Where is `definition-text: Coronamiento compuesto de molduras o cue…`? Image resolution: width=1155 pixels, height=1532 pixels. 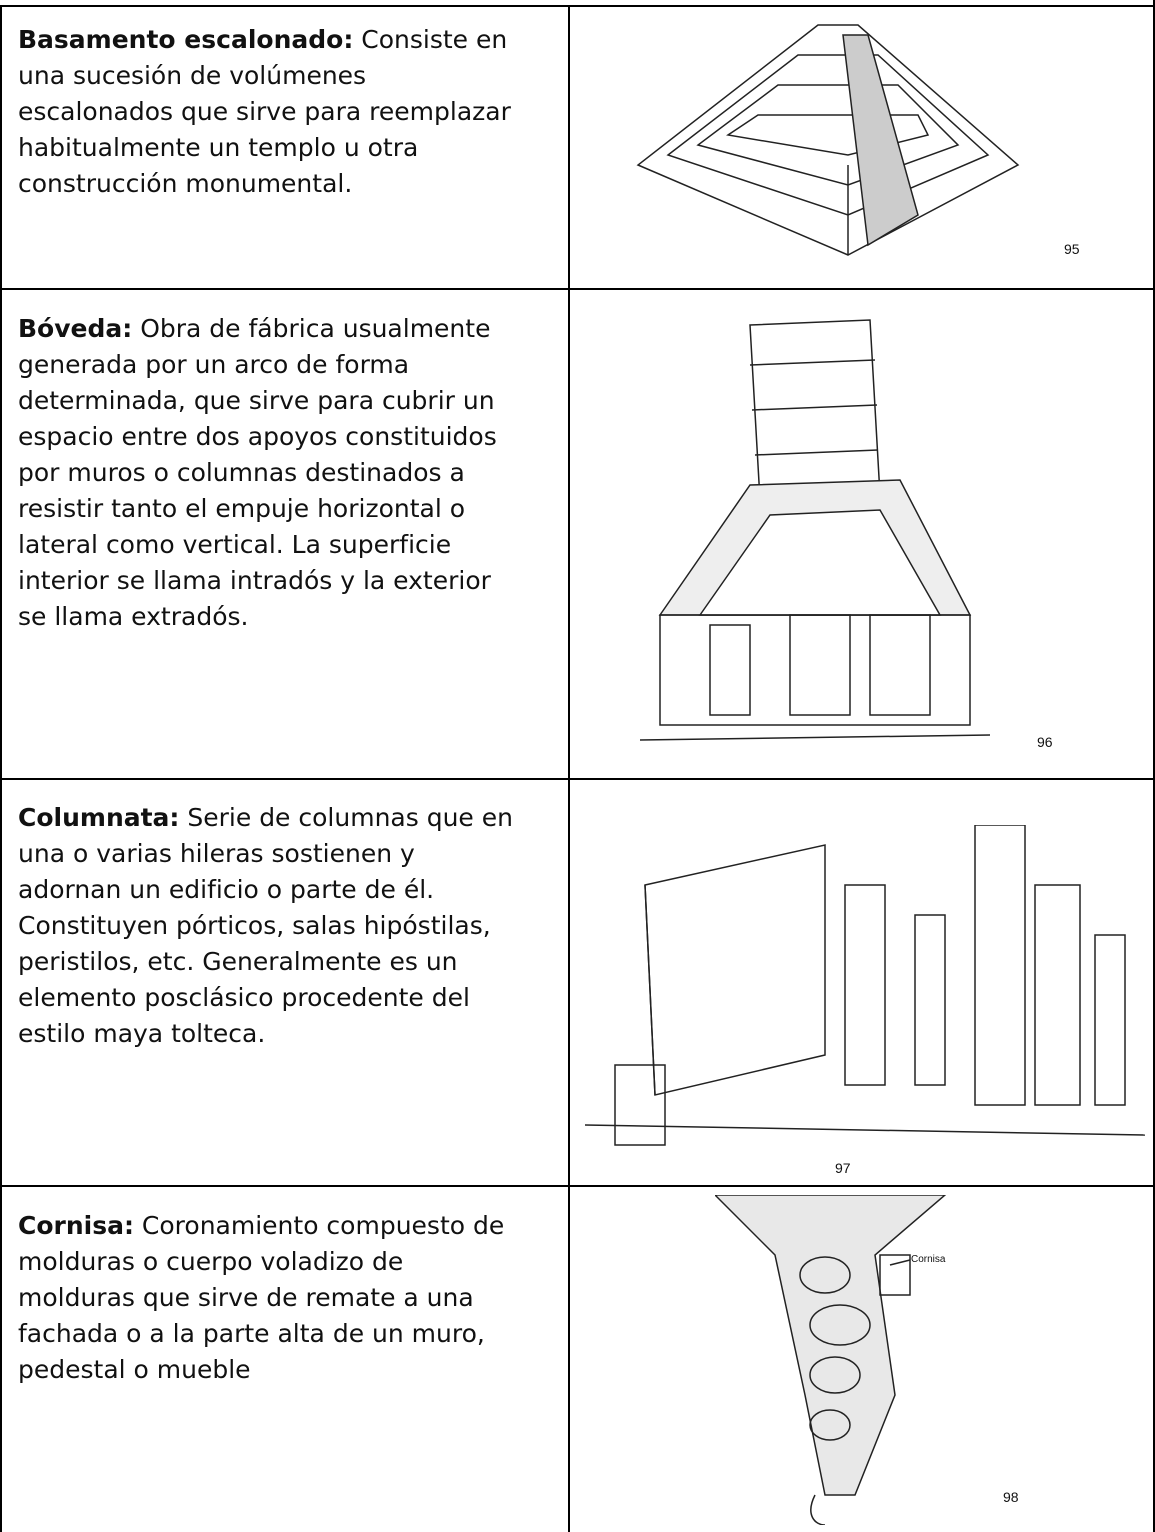 definition-text: Coronamiento compuesto de molduras o cue… is located at coordinates (261, 1297).